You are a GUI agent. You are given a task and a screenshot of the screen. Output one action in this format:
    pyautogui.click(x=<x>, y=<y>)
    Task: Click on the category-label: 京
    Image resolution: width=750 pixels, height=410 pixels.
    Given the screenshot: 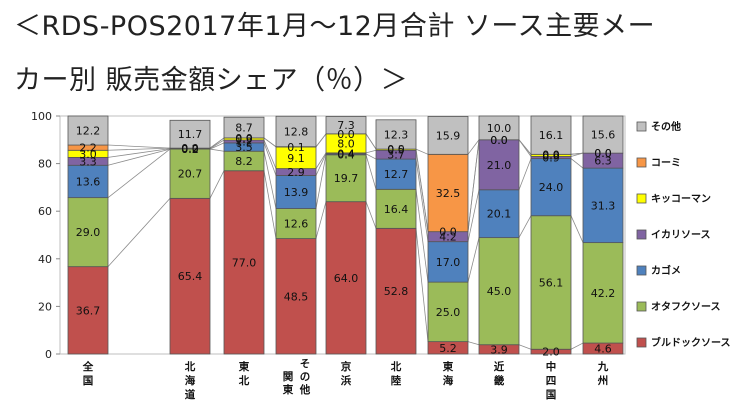 What is the action you would take?
    pyautogui.click(x=346, y=366)
    